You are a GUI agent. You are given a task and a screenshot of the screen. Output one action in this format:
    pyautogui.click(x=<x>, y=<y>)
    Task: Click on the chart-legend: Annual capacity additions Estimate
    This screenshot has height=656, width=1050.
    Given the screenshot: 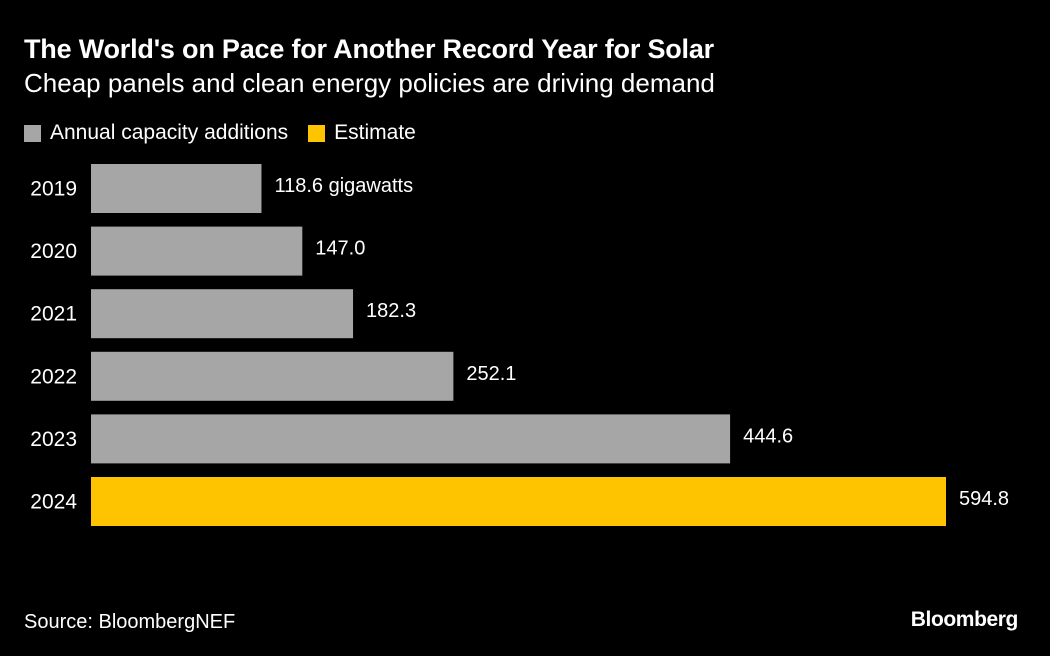 What is the action you would take?
    pyautogui.click(x=230, y=133)
    